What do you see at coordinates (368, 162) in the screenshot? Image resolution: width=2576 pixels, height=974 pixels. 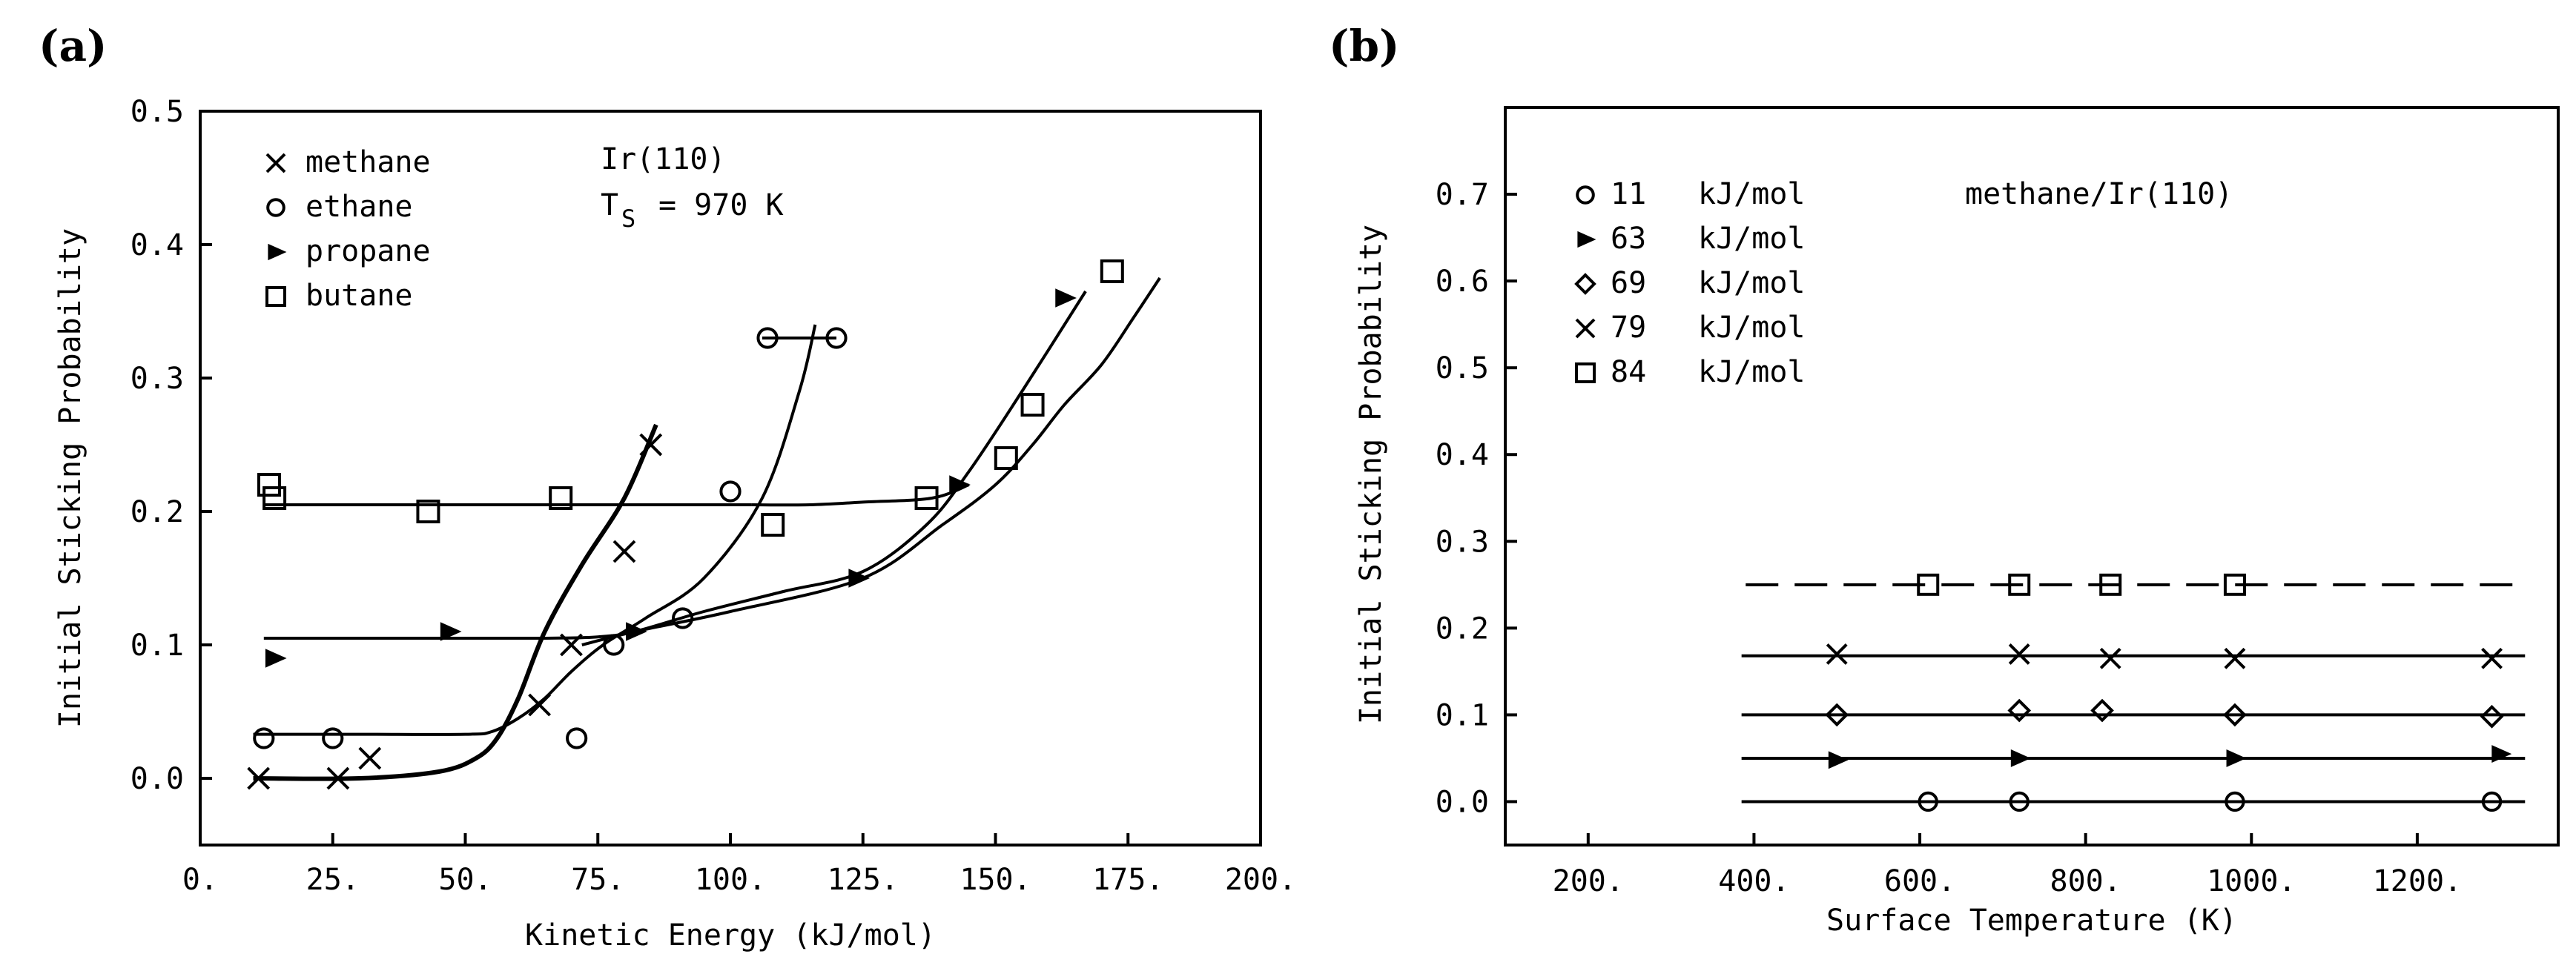 I see `legend-label-methane: methane` at bounding box center [368, 162].